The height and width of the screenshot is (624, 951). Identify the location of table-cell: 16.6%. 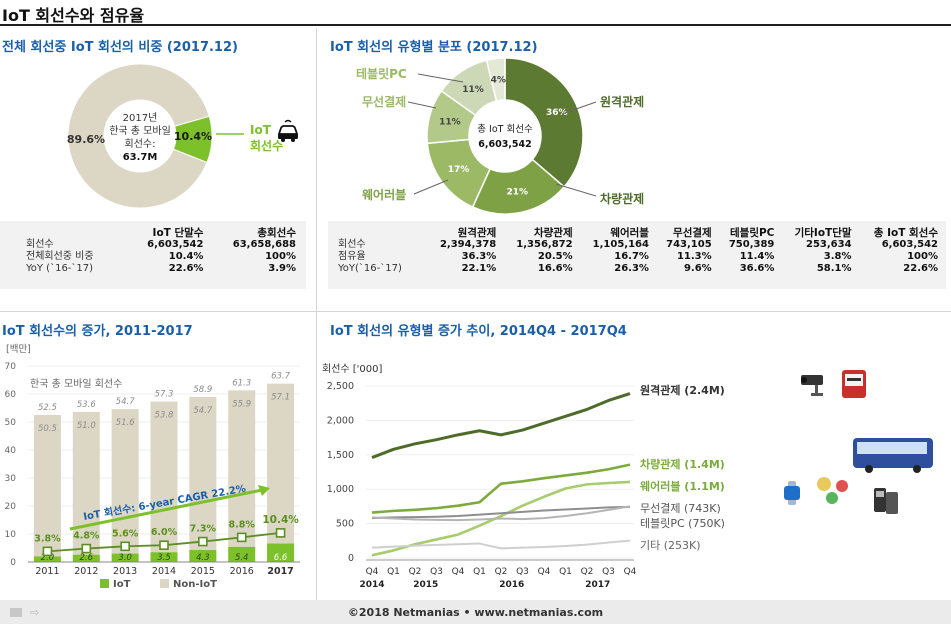
(555, 268).